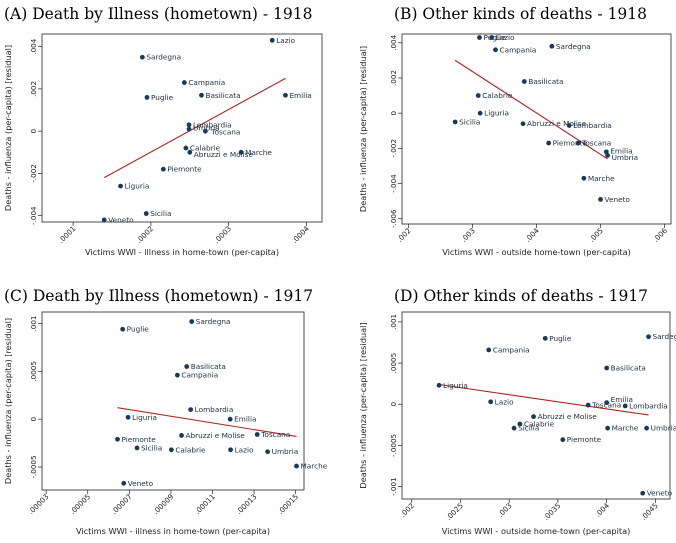 The height and width of the screenshot is (543, 676). I want to click on point-label: Veneto, so click(141, 483).